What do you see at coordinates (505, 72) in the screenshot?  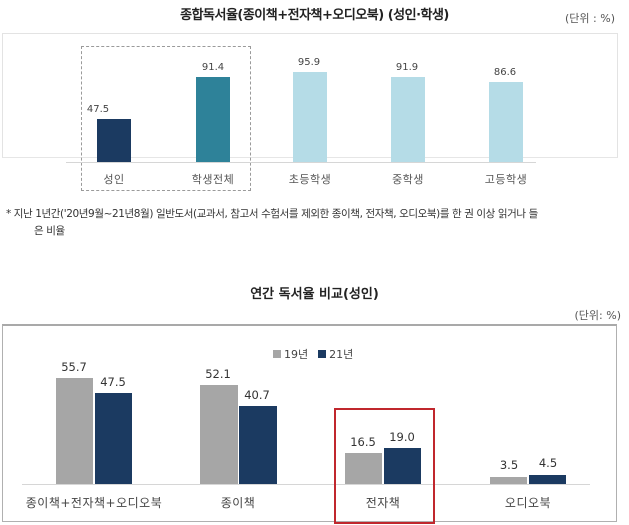 I see `bar-value: 86.6` at bounding box center [505, 72].